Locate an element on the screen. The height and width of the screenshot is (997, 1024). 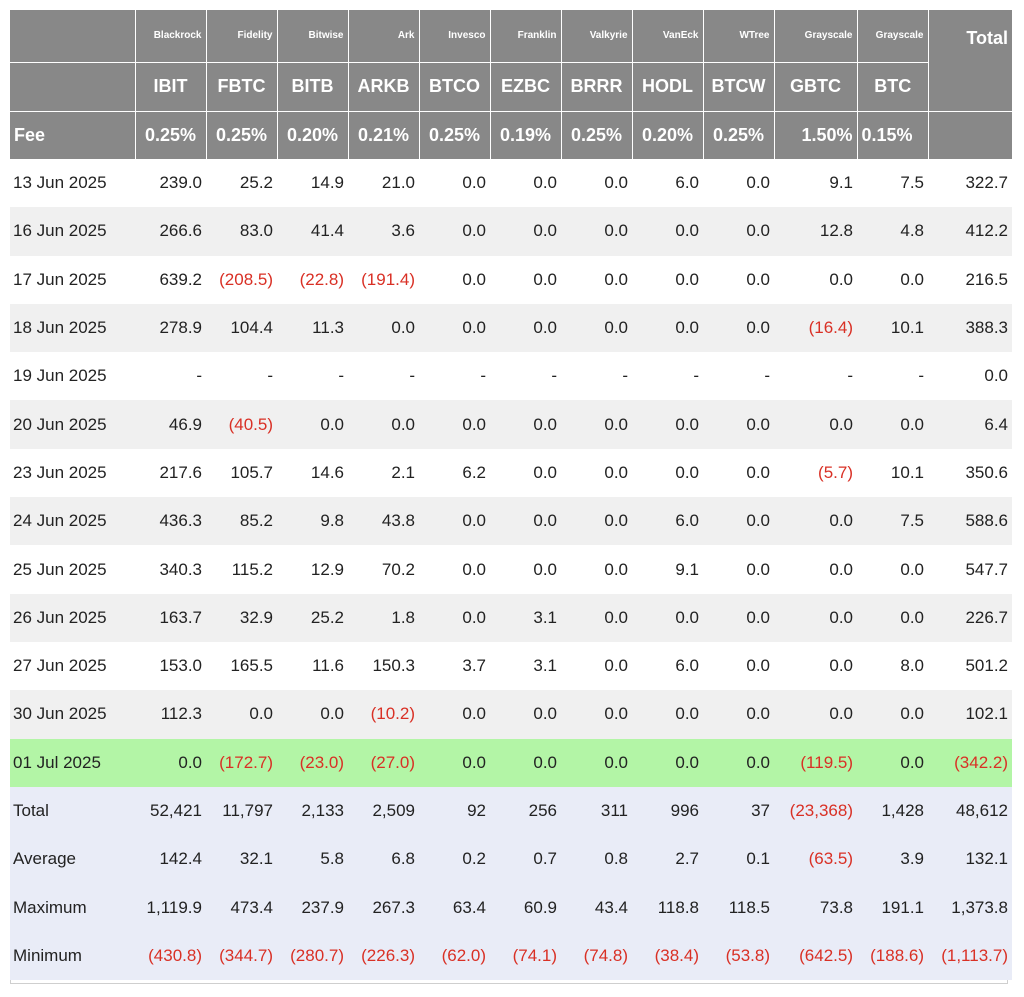
flow-cell: 239.0 is located at coordinates (170, 183).